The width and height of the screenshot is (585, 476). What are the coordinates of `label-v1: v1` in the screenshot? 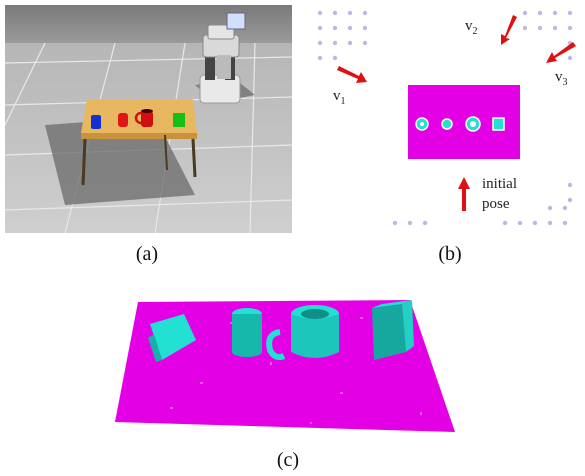 It's located at (339, 97).